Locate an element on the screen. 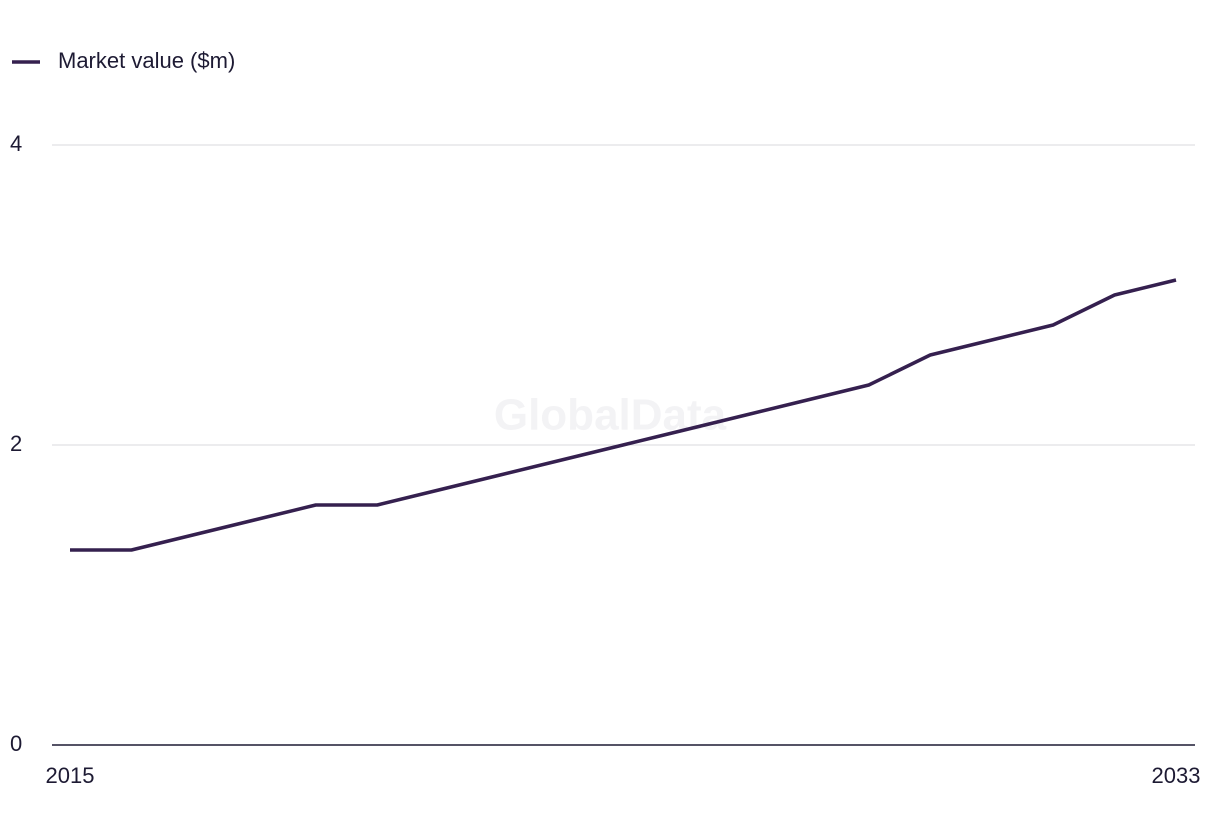 This screenshot has width=1220, height=836. y-tick-label: 0 is located at coordinates (16, 743).